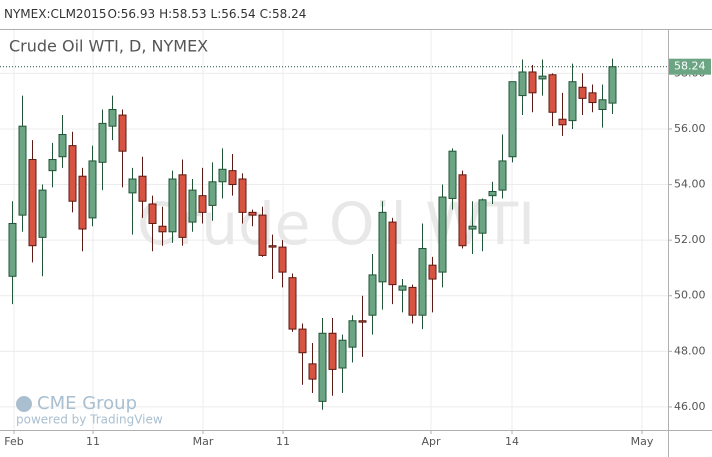 The height and width of the screenshot is (457, 712). Describe the element at coordinates (690, 128) in the screenshot. I see `y-tick-label: 56.00` at that location.